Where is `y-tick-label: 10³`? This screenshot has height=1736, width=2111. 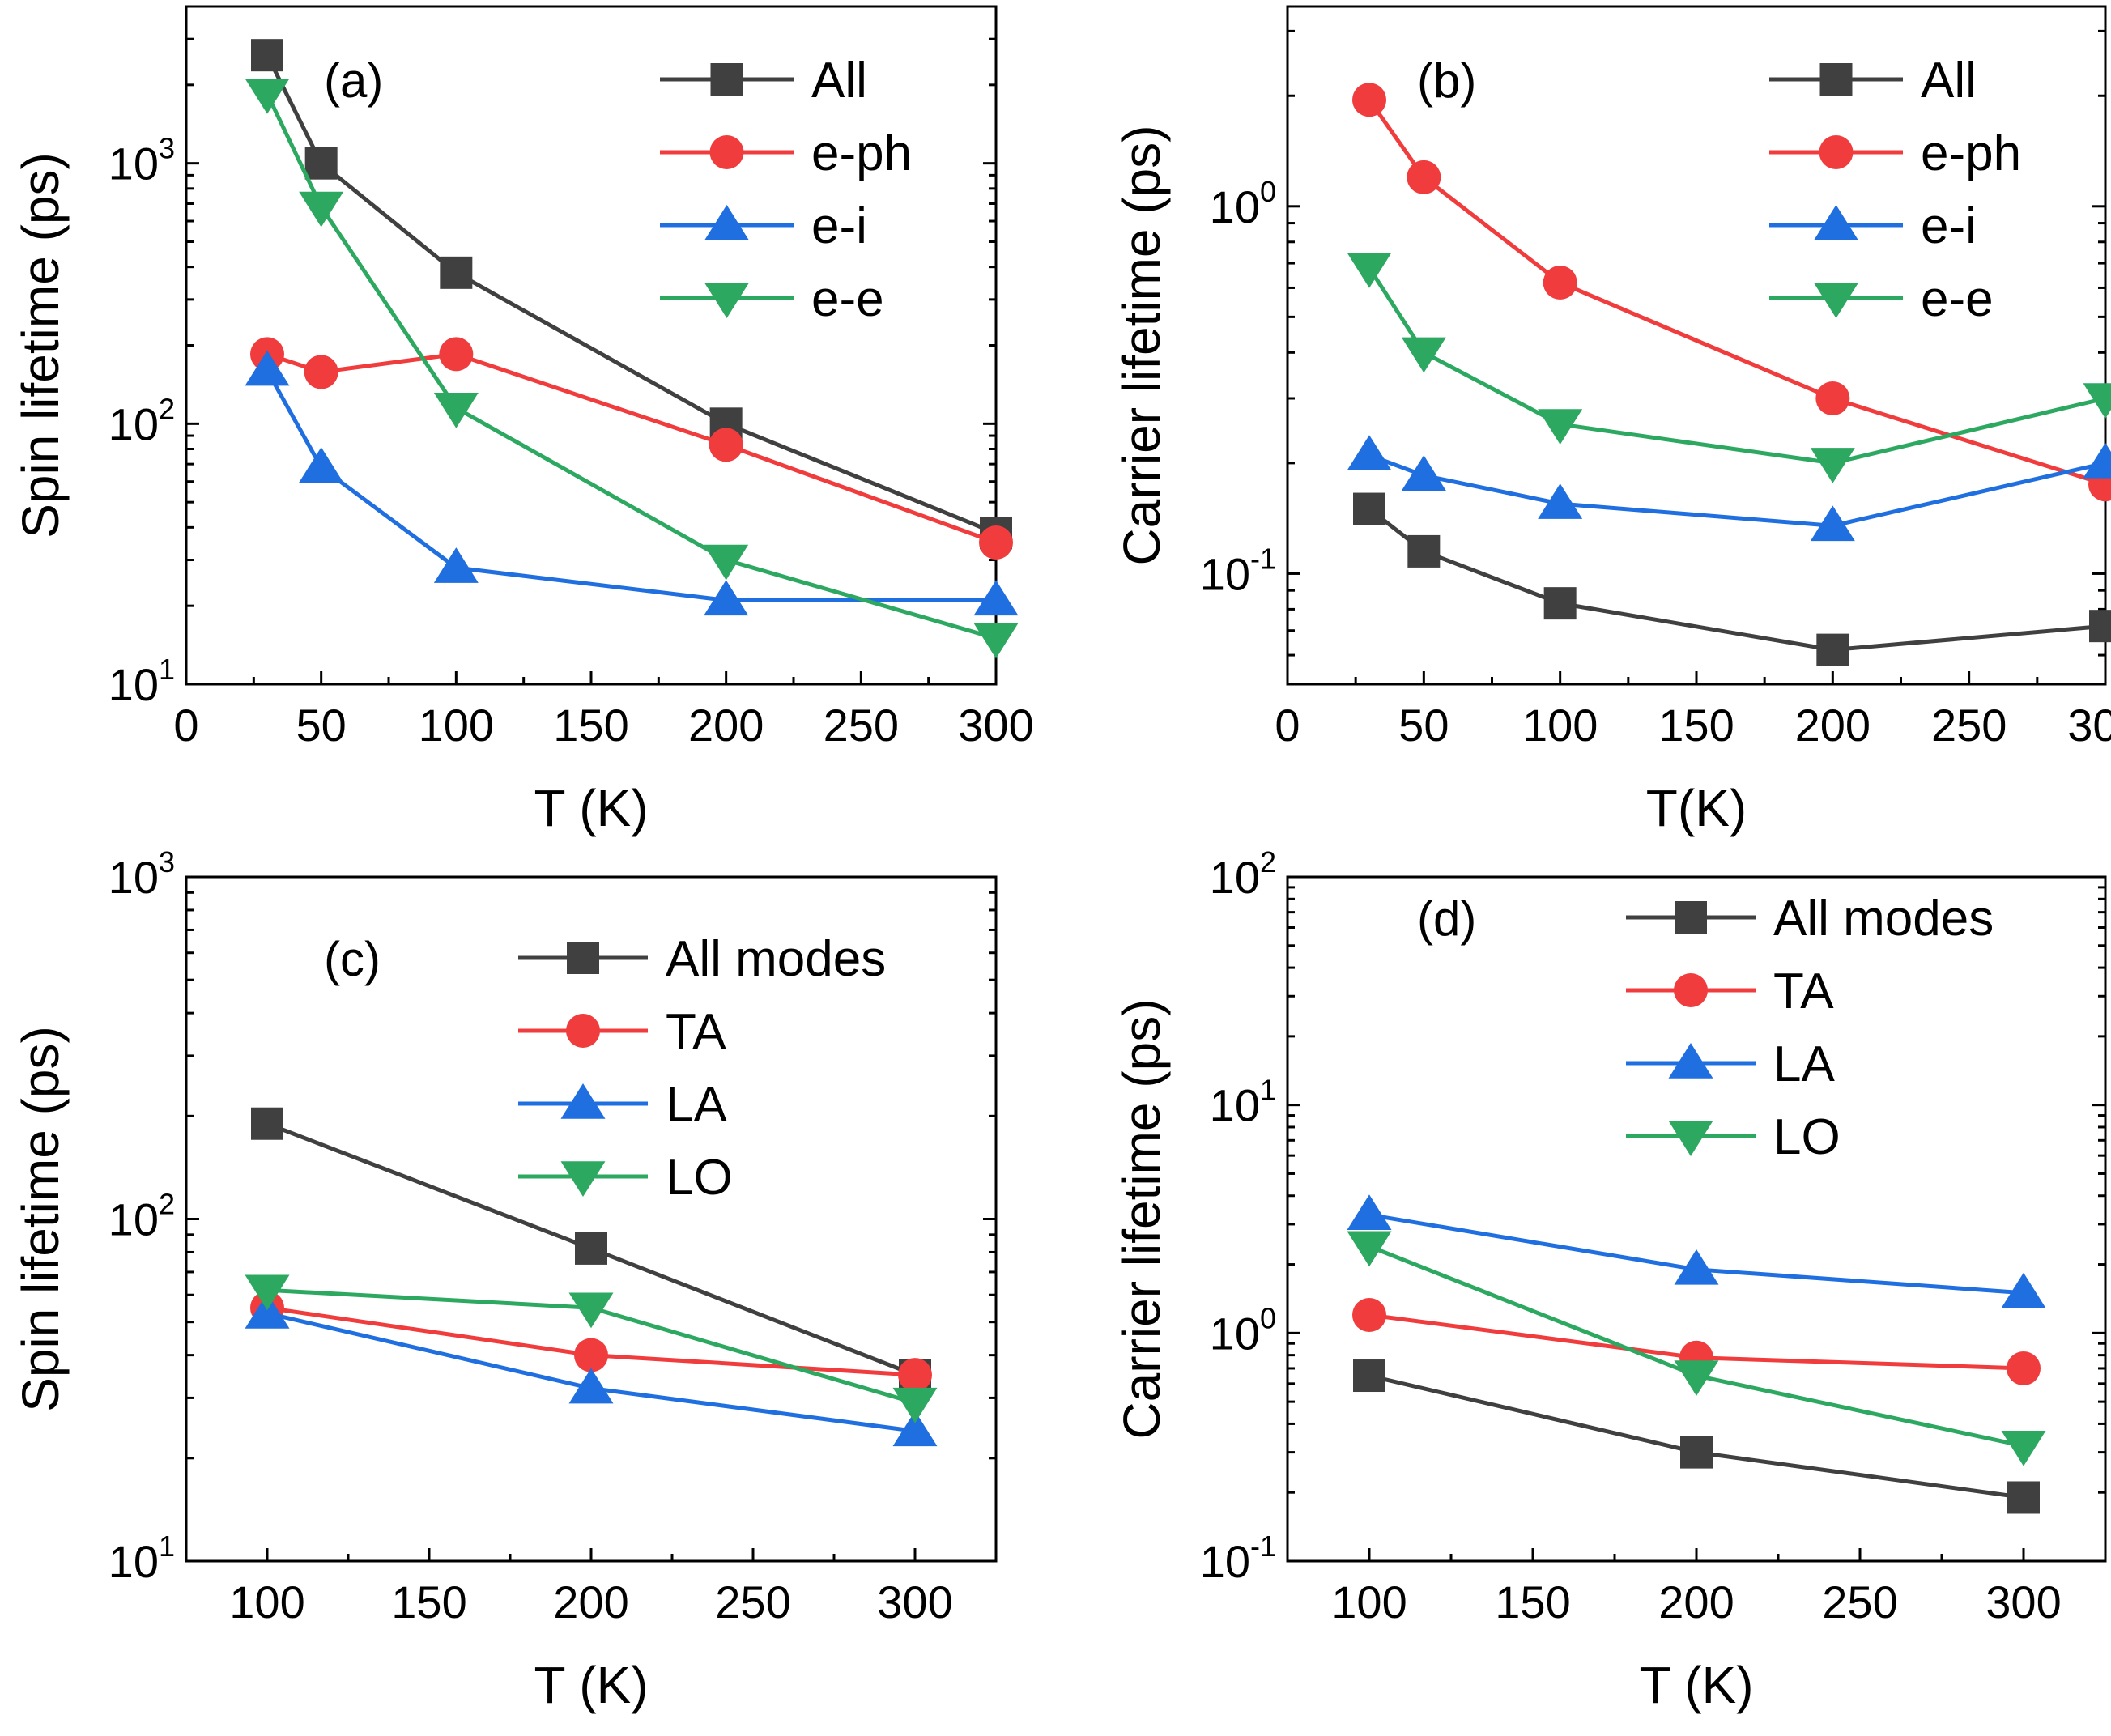
y-tick-label: 10³ is located at coordinates (142, 160).